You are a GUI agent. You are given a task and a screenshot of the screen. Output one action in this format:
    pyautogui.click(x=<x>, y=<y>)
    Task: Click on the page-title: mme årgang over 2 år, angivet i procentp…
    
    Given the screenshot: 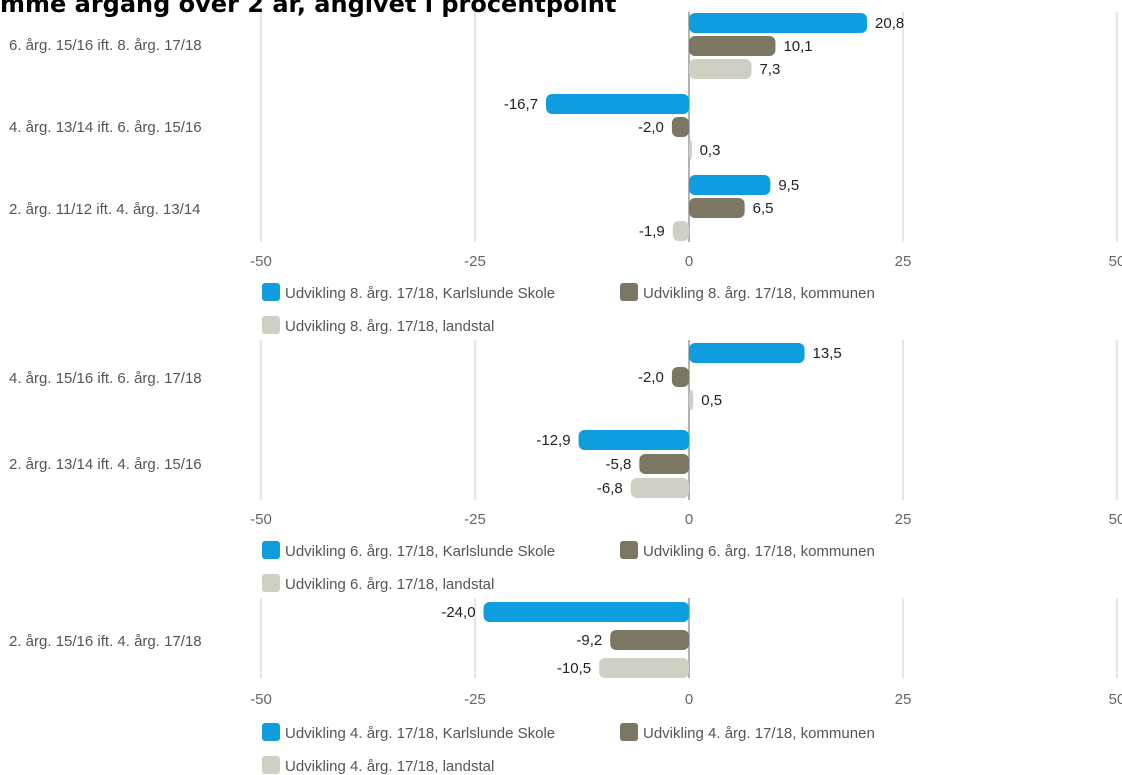 What is the action you would take?
    pyautogui.click(x=308, y=9)
    